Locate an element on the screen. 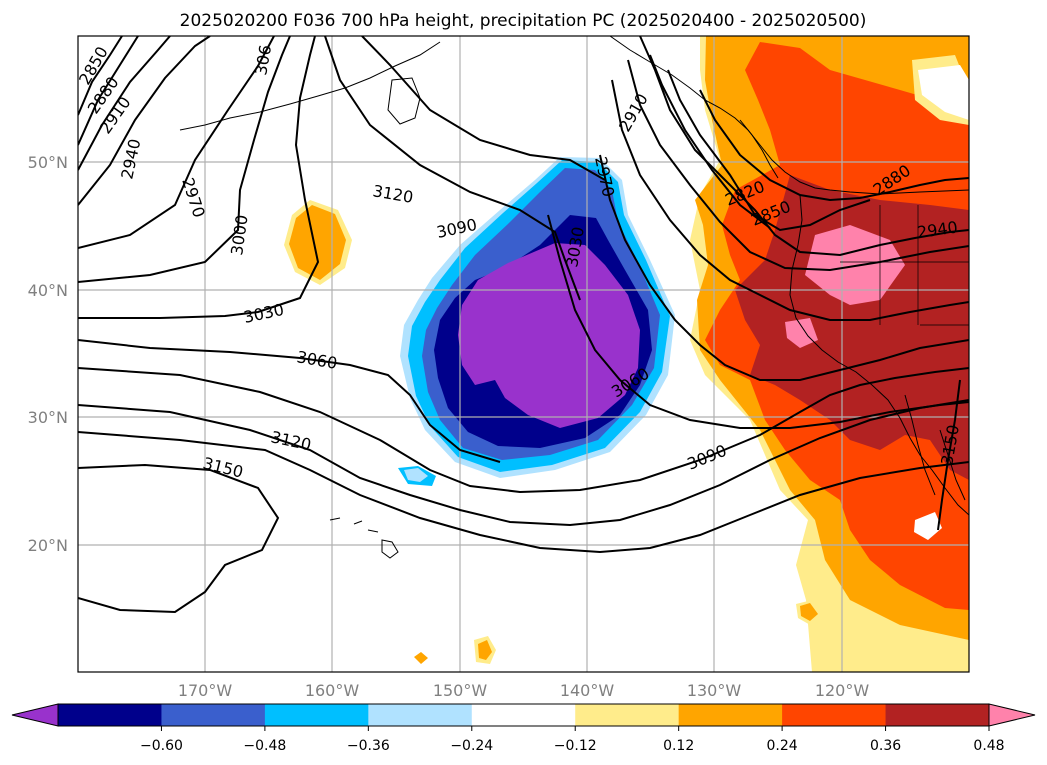 This screenshot has height=765, width=1047. contour-3000-e is located at coordinates (784, 267).